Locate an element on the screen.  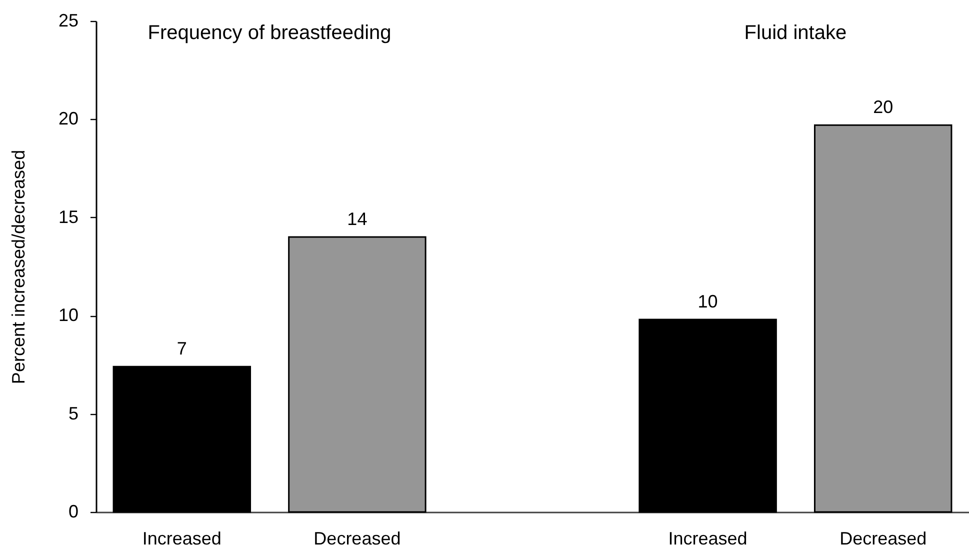
data-label: 14 is located at coordinates (357, 219).